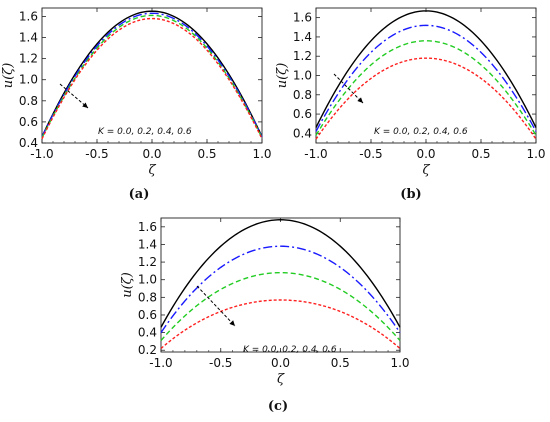  I want to click on panel-label: (c), so click(278, 406).